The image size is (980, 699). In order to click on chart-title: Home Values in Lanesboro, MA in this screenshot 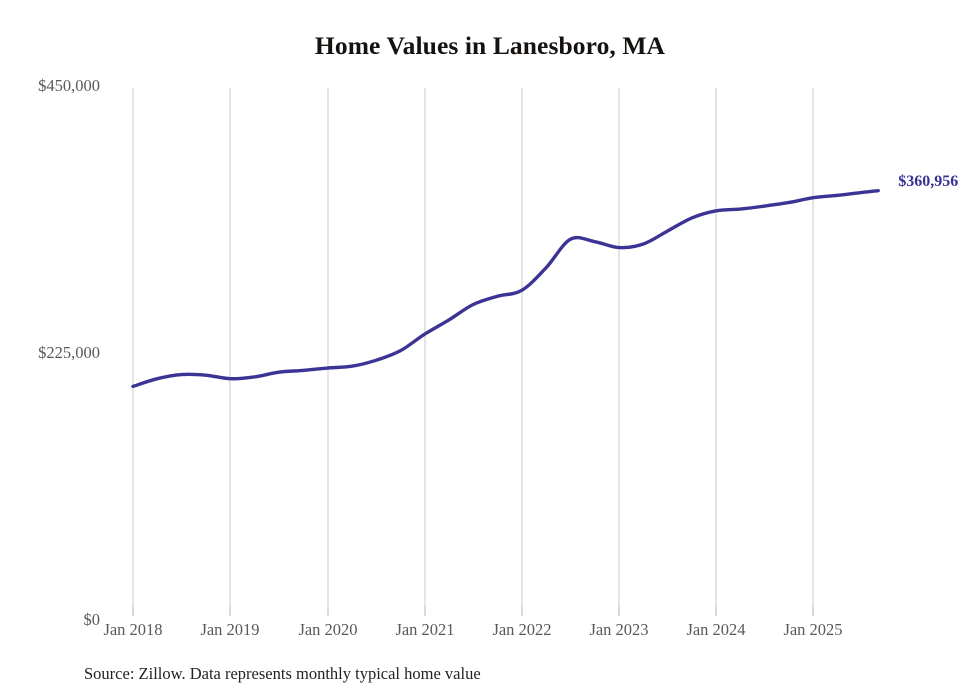, I will do `click(490, 45)`.